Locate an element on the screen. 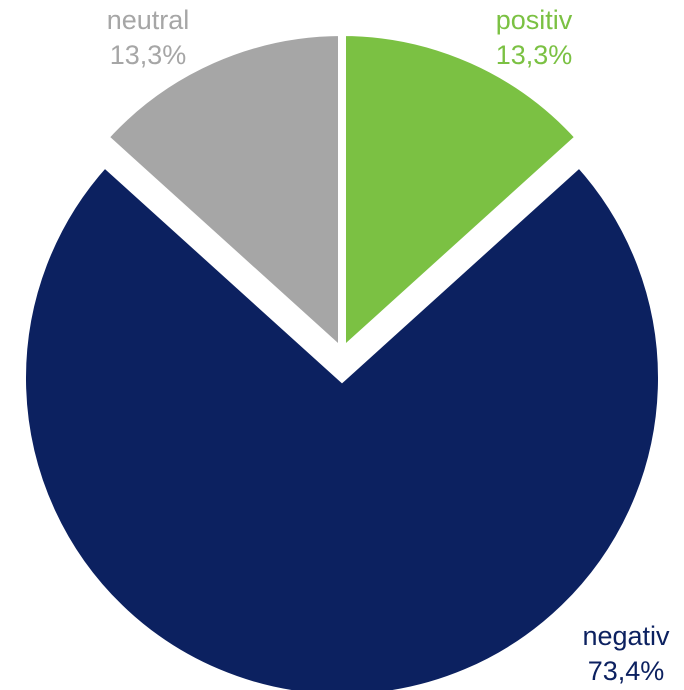 This screenshot has width=684, height=690. slice-value-label-neutral: 13,3% is located at coordinates (148, 55).